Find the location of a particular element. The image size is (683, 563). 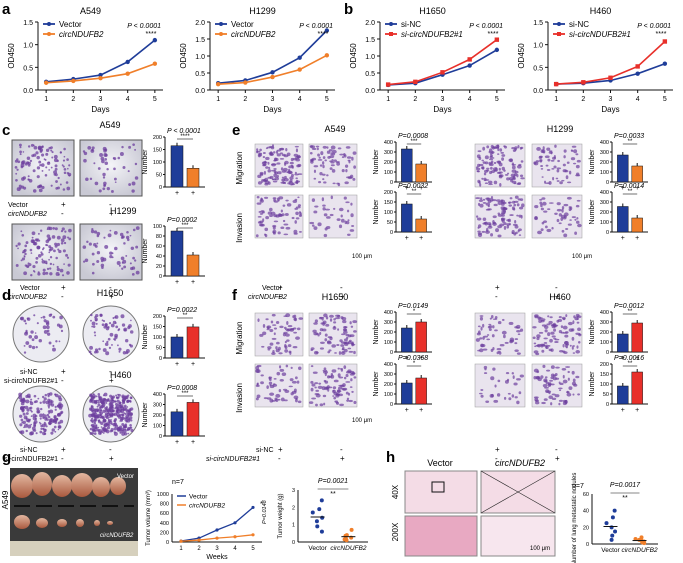

row-label-sinc: si-NC is located at coordinates (265, 450).